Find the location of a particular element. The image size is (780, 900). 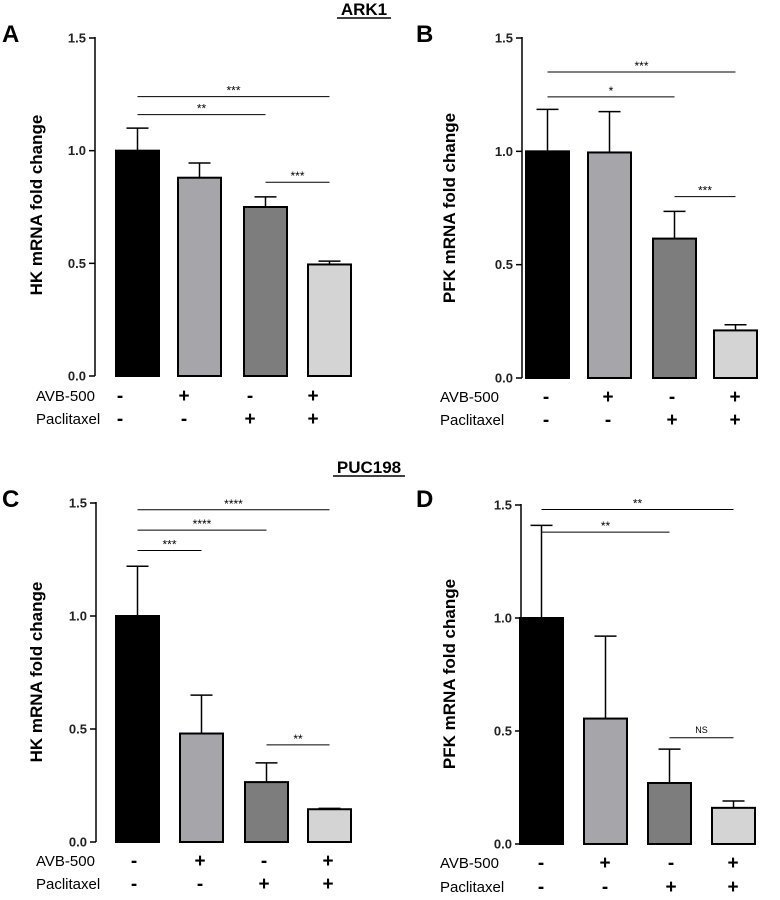

header-puc198: PUC198 is located at coordinates (369, 467).